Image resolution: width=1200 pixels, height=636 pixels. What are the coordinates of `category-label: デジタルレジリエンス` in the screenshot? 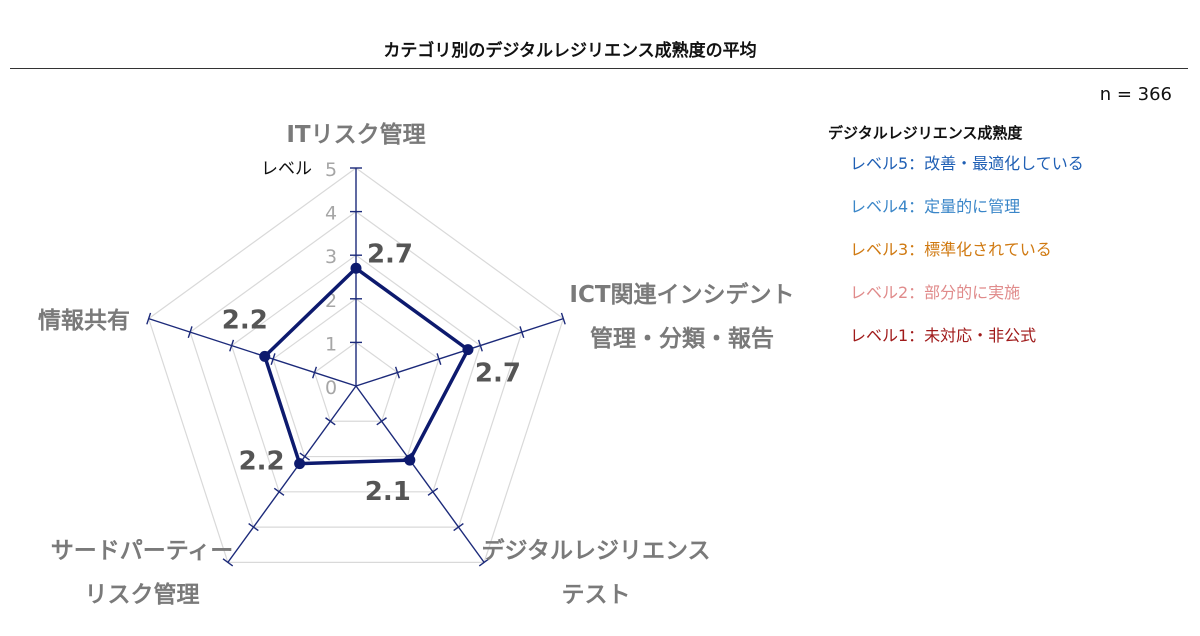 It's located at (595, 550).